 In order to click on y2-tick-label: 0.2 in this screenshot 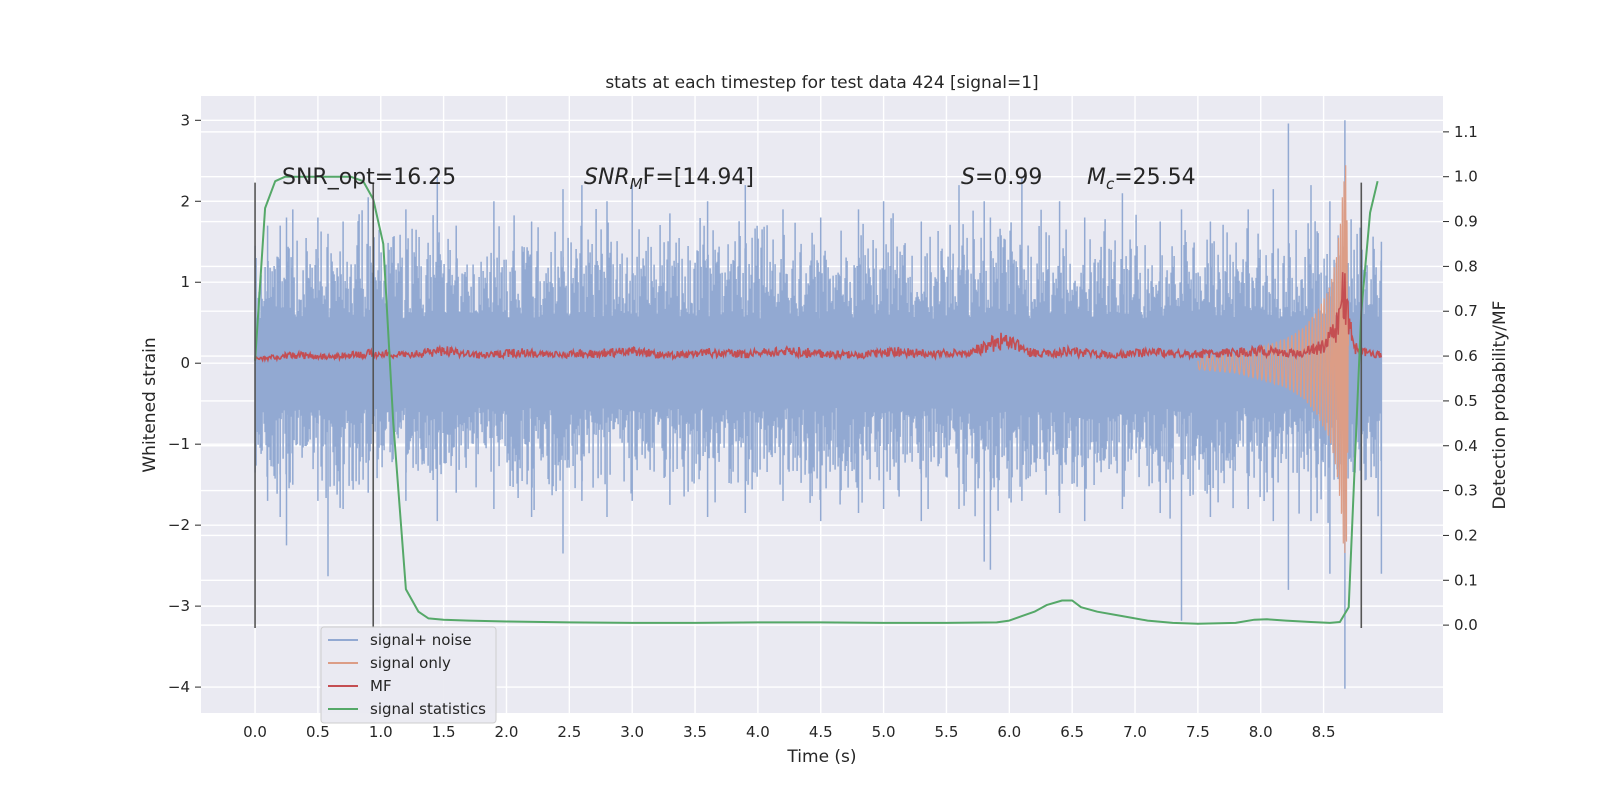, I will do `click(1466, 535)`.